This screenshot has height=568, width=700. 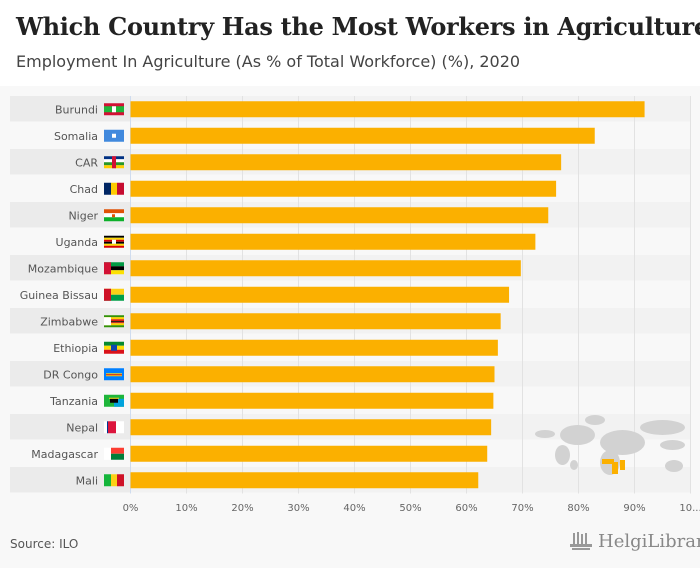 I want to click on category-label-uganda: Uganda, so click(x=77, y=242).